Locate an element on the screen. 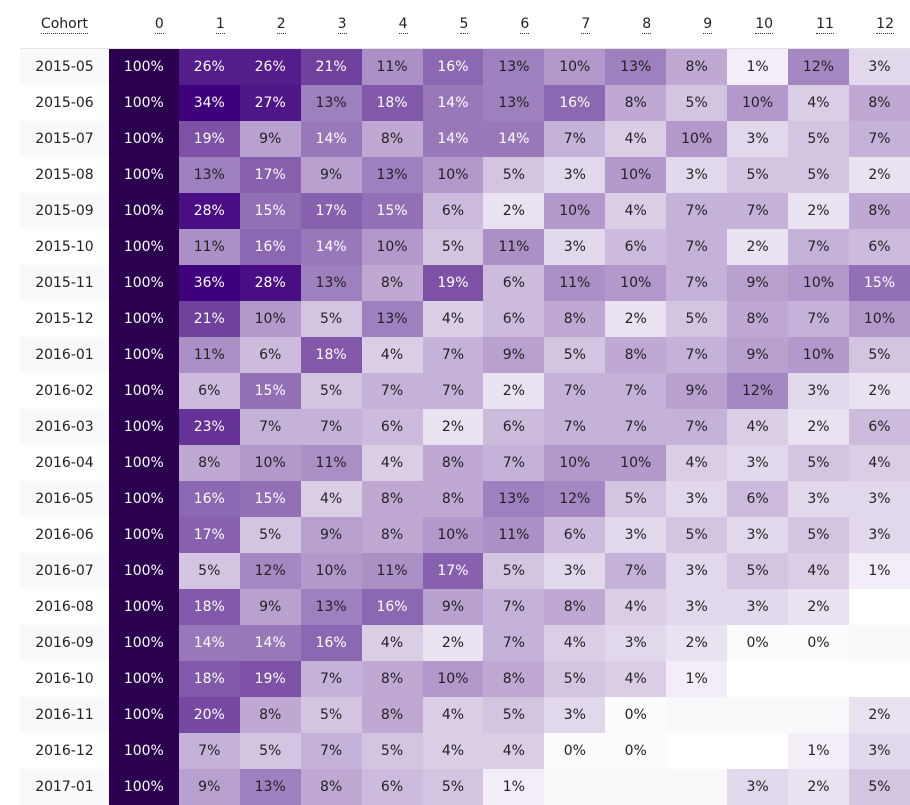  cohort-label: 2015-12 is located at coordinates (64, 319).